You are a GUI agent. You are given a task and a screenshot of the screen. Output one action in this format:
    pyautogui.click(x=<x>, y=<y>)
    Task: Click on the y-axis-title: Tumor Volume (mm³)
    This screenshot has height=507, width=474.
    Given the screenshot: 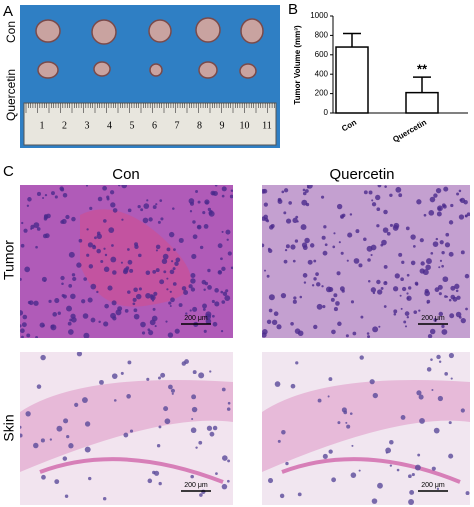 What is the action you would take?
    pyautogui.click(x=297, y=65)
    